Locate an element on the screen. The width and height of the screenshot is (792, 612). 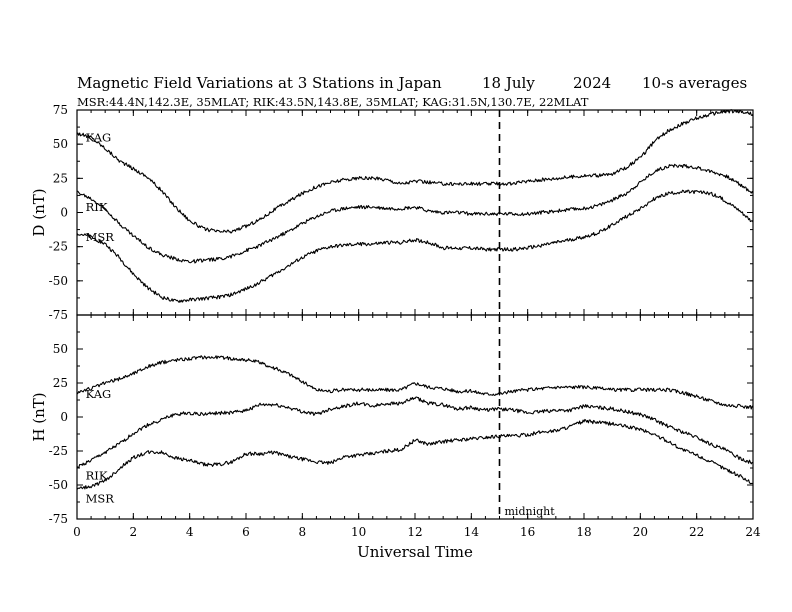
y-axis-label: H (nT) is located at coordinates (39, 416).